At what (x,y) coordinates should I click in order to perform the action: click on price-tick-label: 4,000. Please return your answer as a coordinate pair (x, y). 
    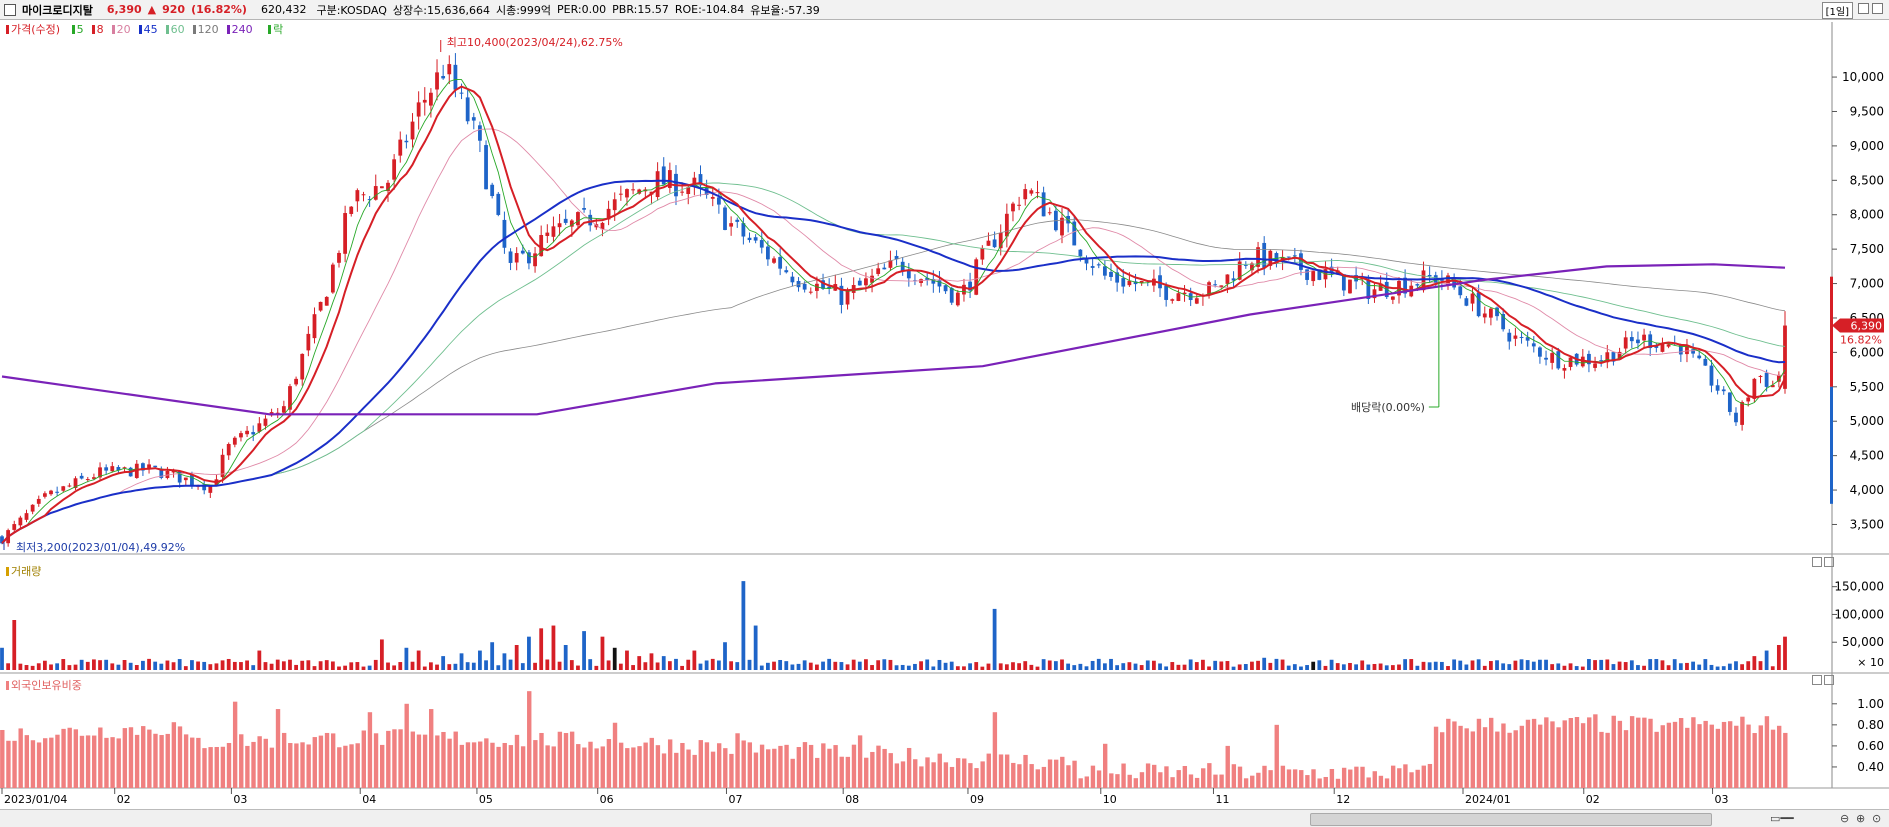
    Looking at the image, I should click on (1867, 490).